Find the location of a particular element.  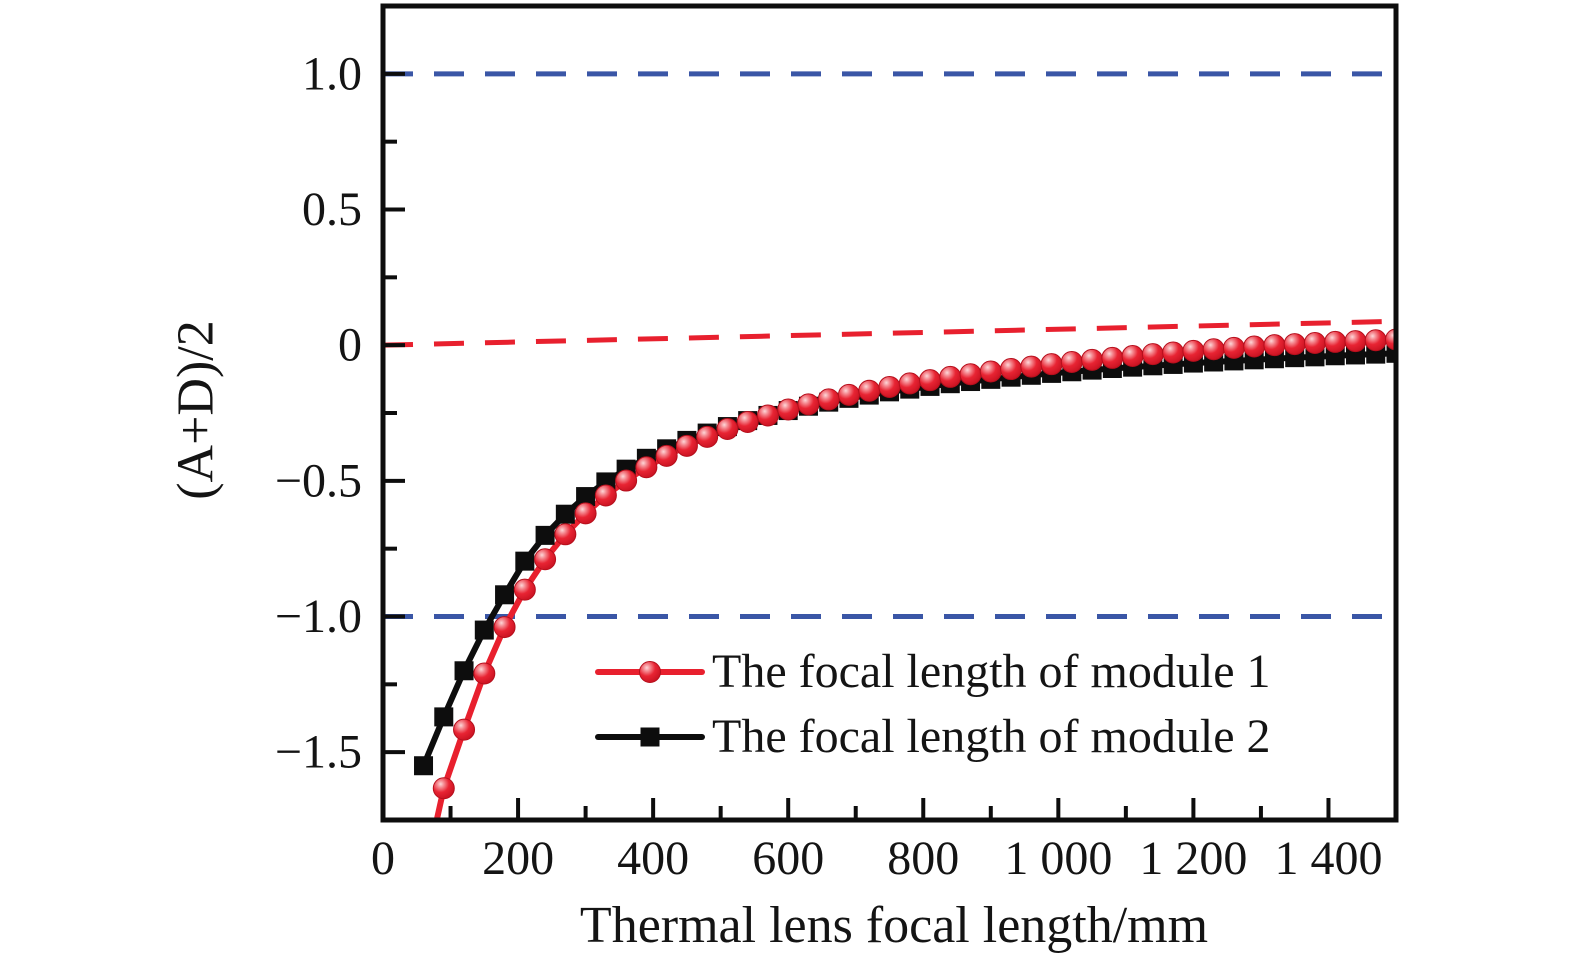

legend-label-module-1: The focal length of module 1 is located at coordinates (991, 671).